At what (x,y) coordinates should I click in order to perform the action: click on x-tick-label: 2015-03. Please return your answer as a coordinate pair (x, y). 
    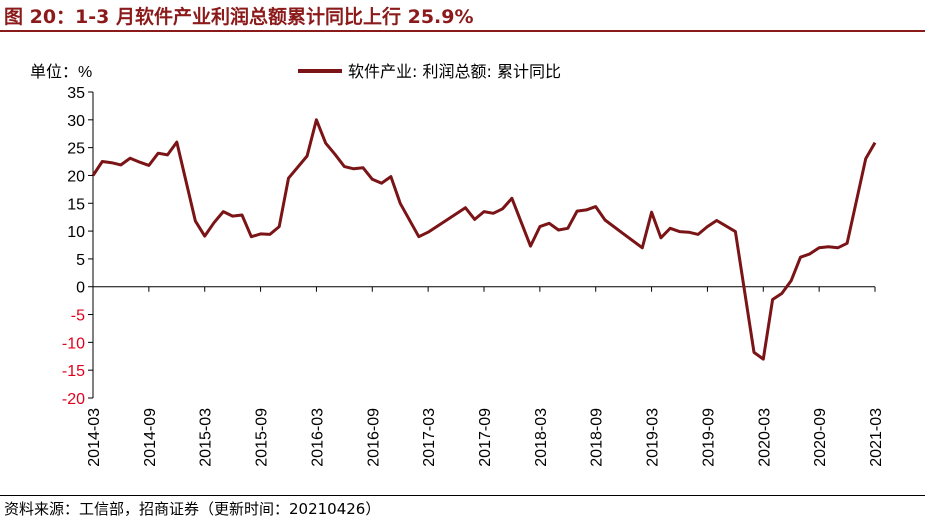
    Looking at the image, I should click on (206, 437).